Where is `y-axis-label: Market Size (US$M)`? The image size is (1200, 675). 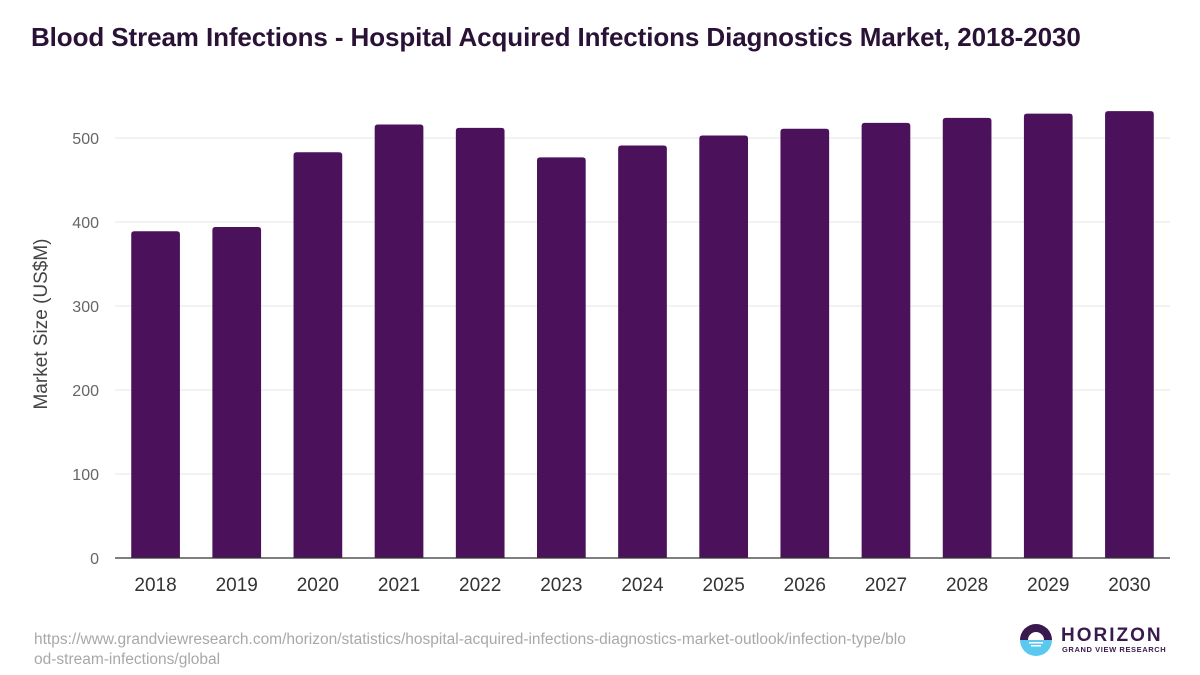
y-axis-label: Market Size (US$M) is located at coordinates (41, 323).